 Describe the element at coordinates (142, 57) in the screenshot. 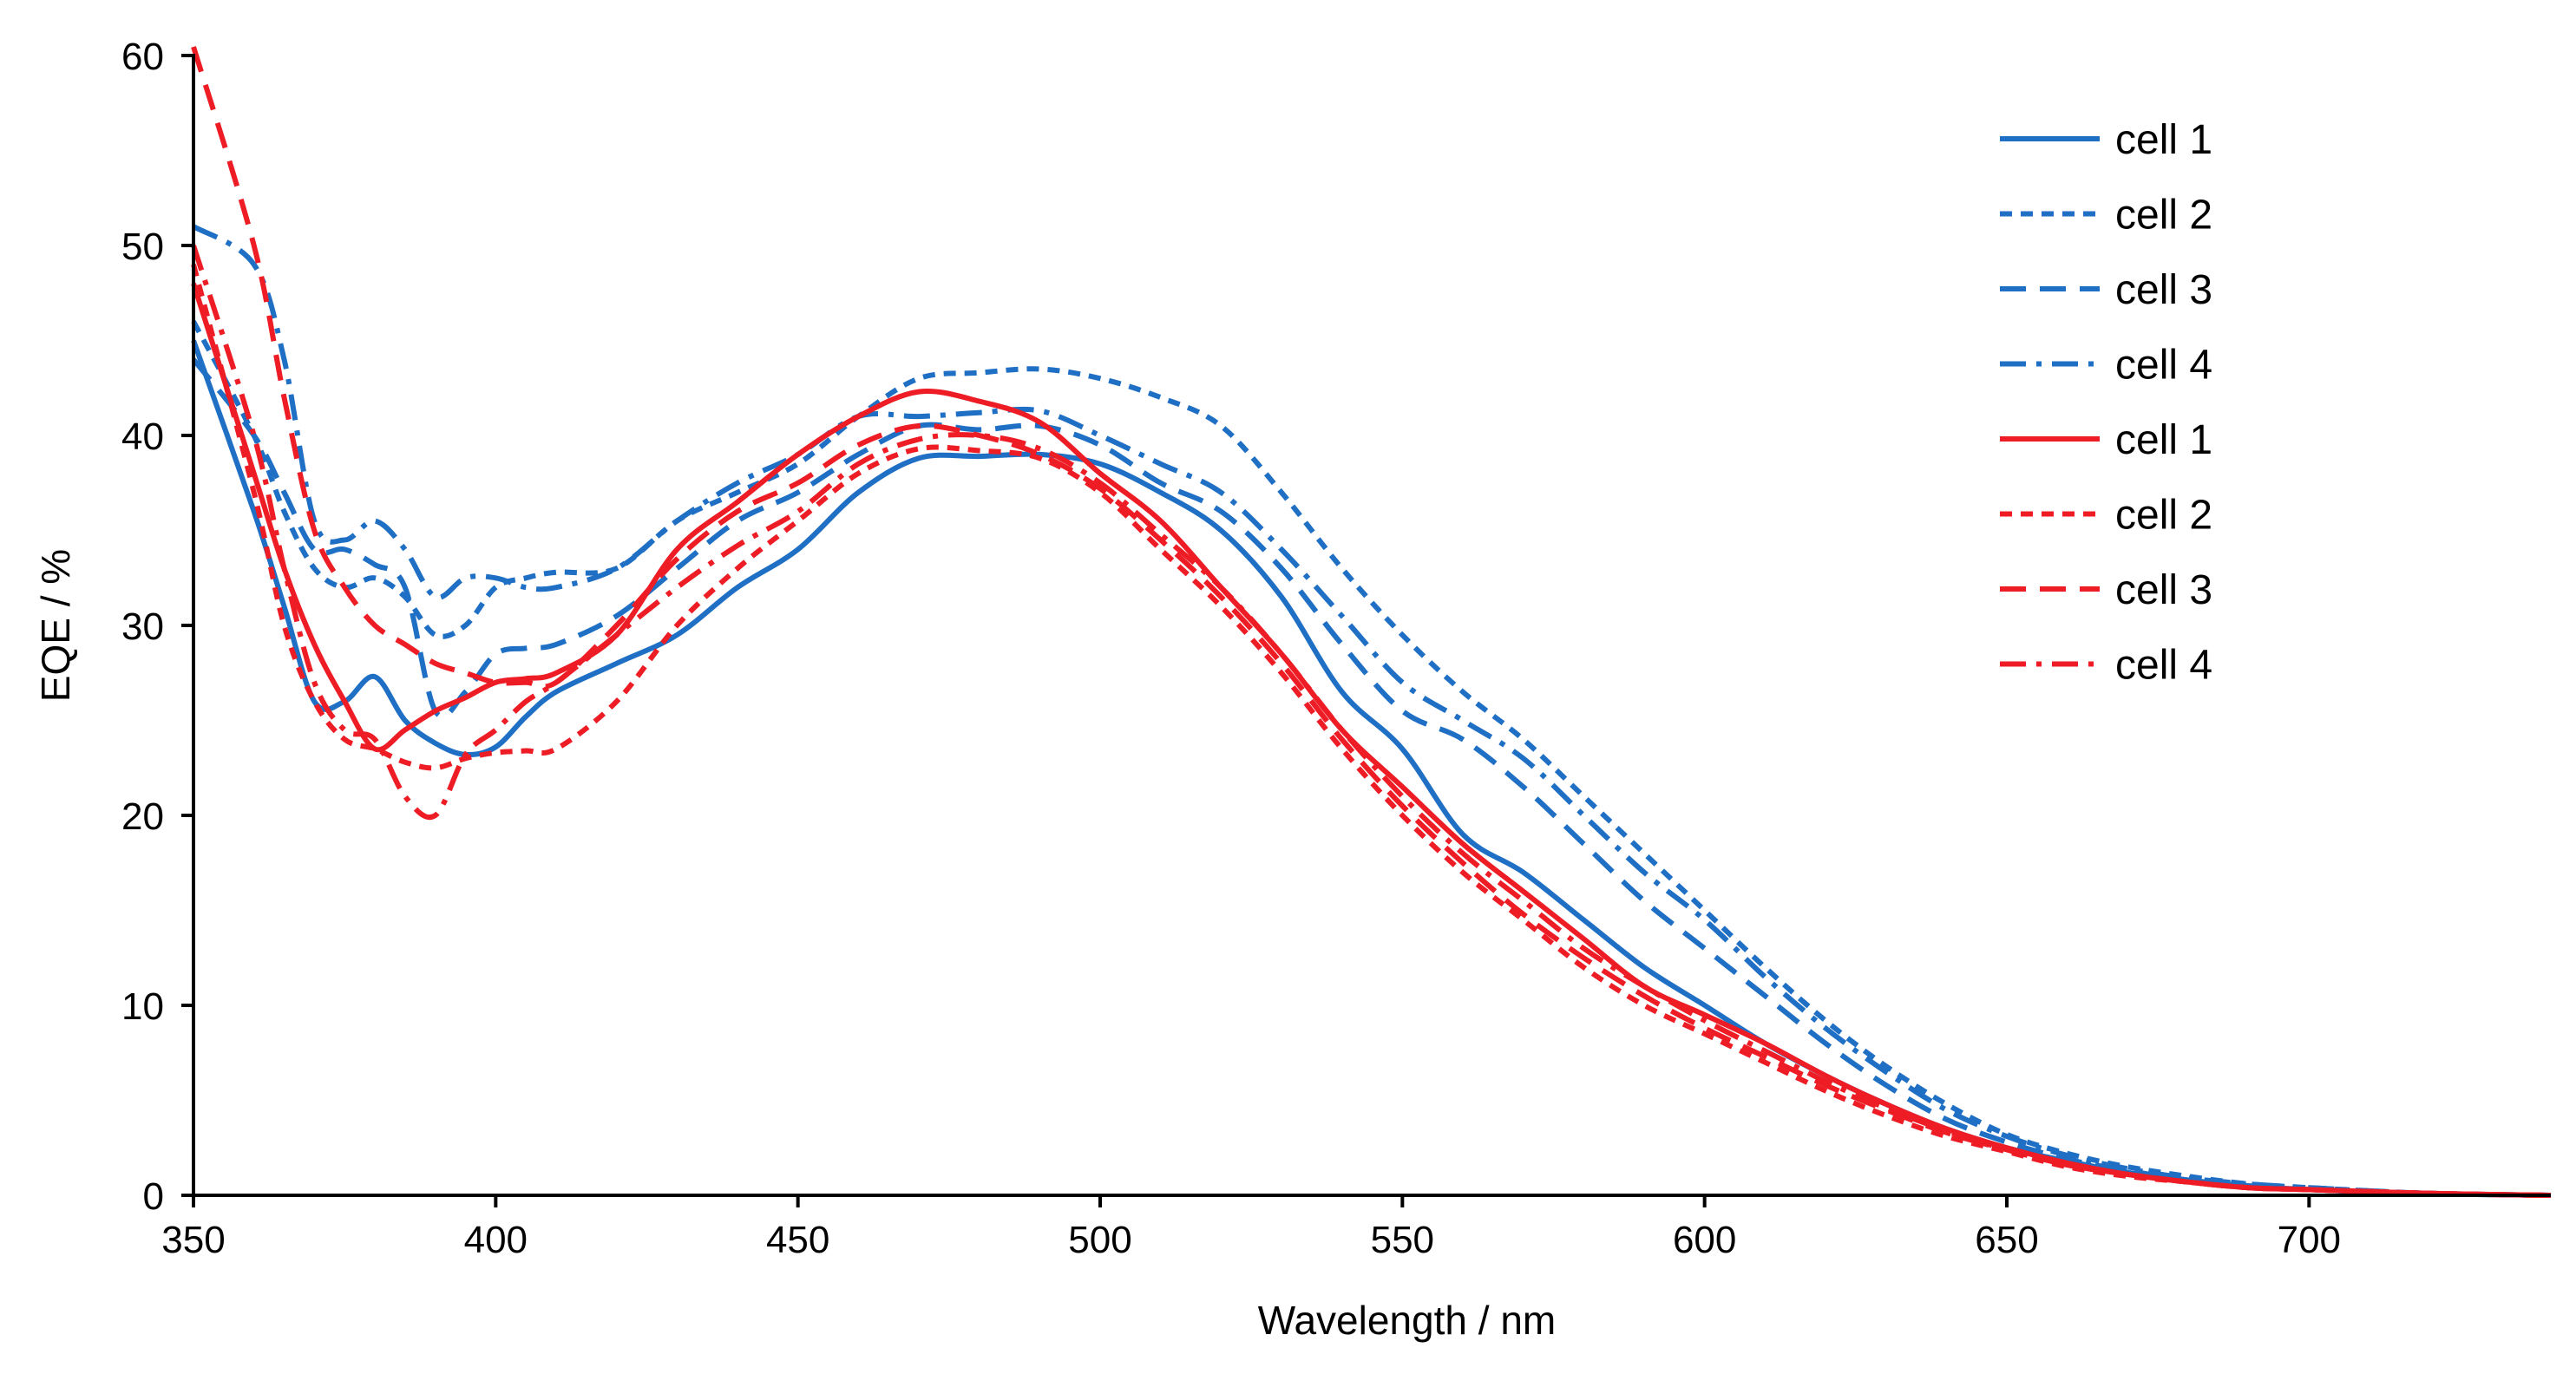

I see `y-tick-label: 60` at that location.